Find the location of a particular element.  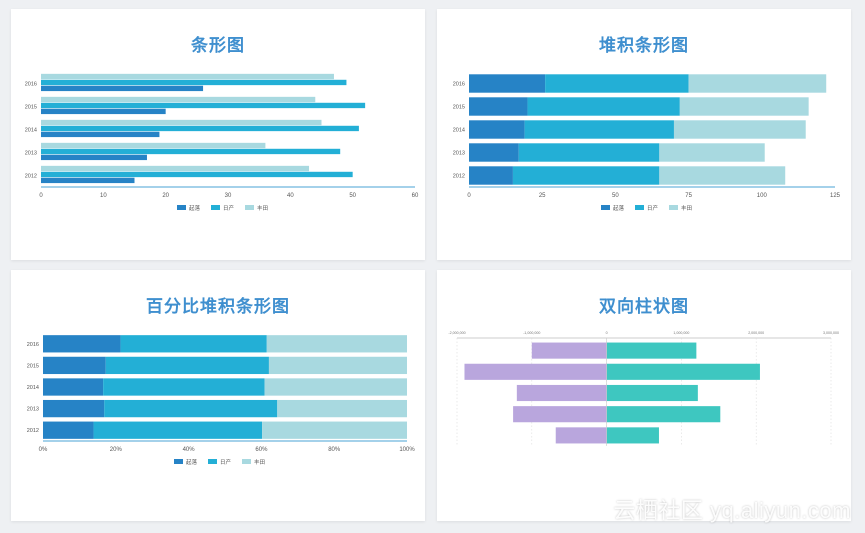

stacked-bar-chart: 2012 2013 2014 2015 2016 0 25 50 75 100 125 起落 日产 丰田 is located at coordinates (647, 143).